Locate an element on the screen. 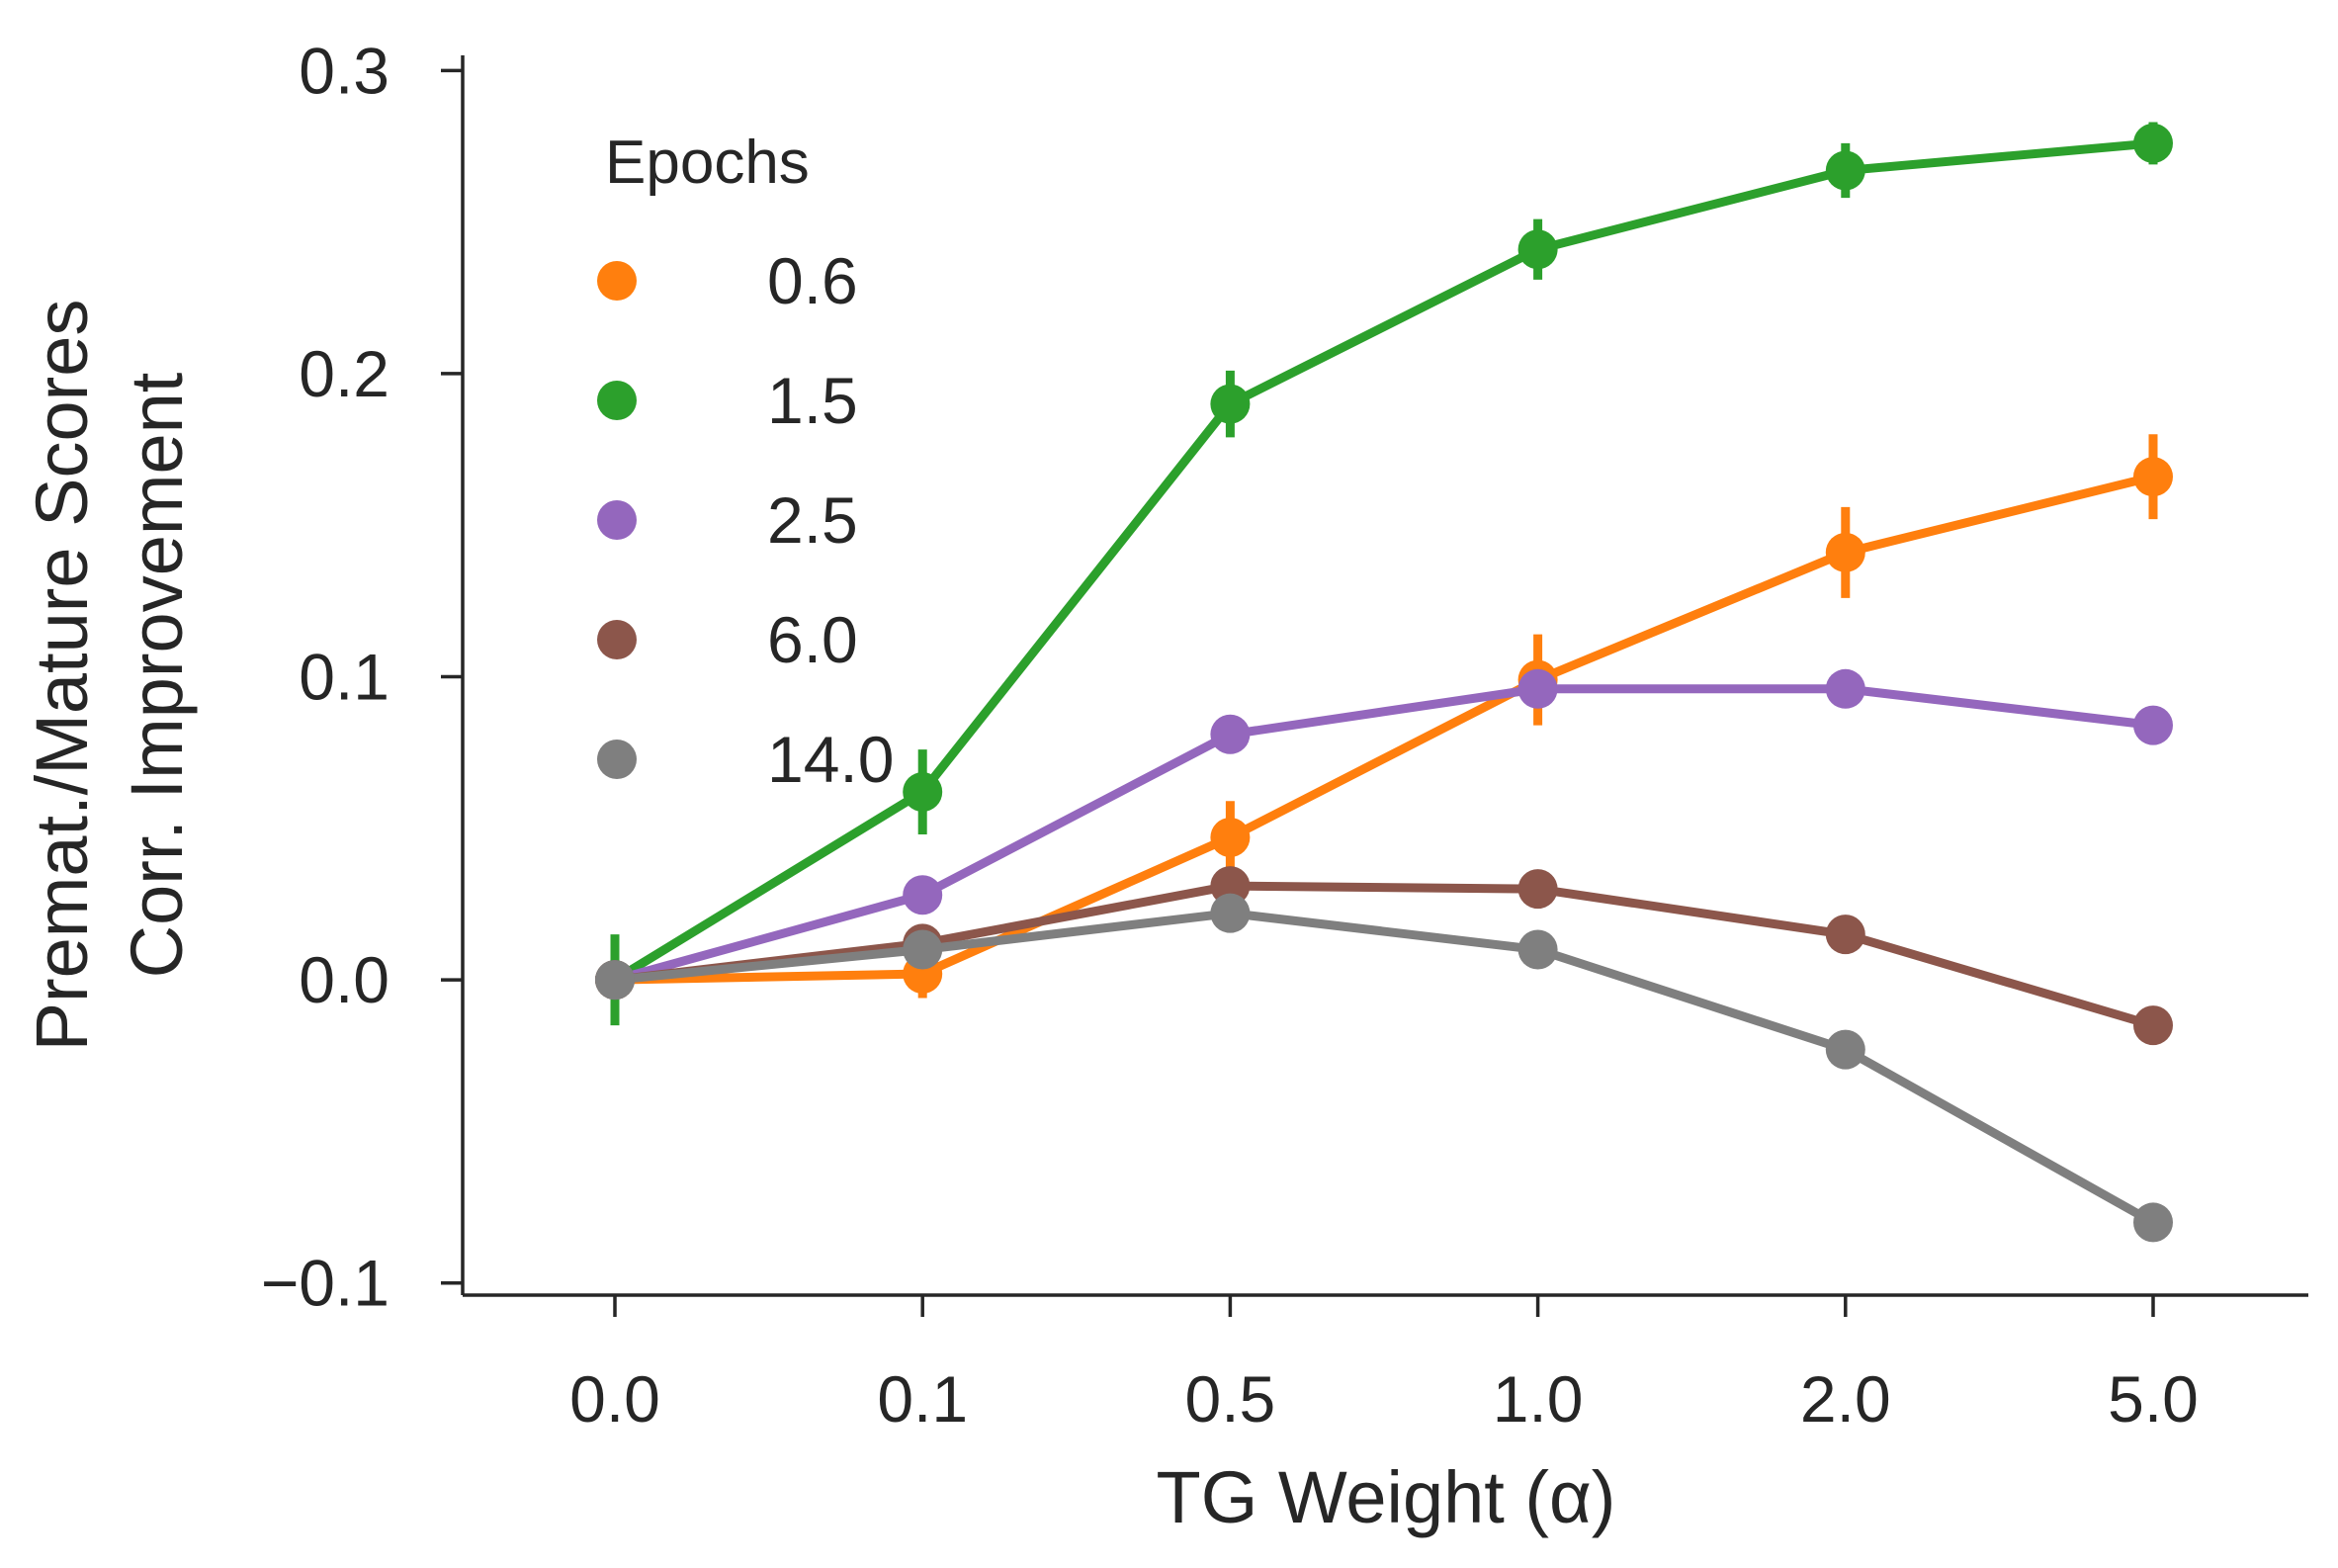  legend-title: Epochs is located at coordinates (707, 163).